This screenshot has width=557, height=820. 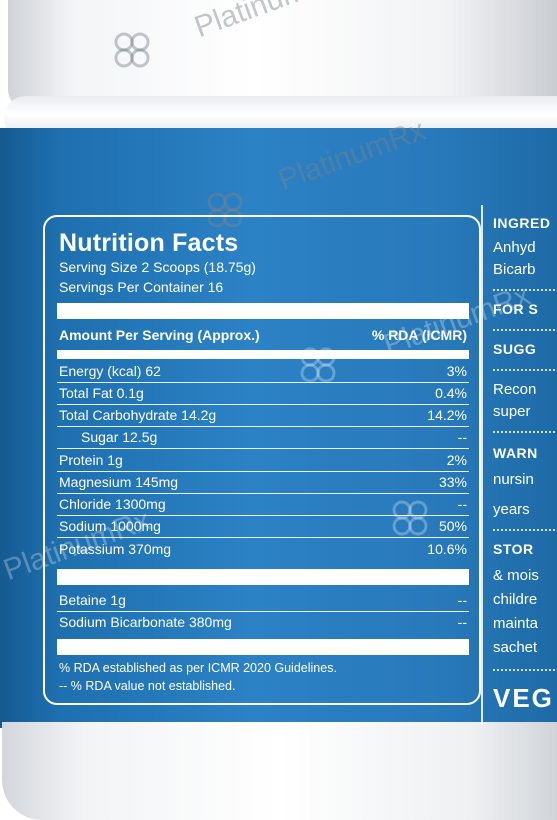 What do you see at coordinates (515, 647) in the screenshot?
I see `storage-text: sachet` at bounding box center [515, 647].